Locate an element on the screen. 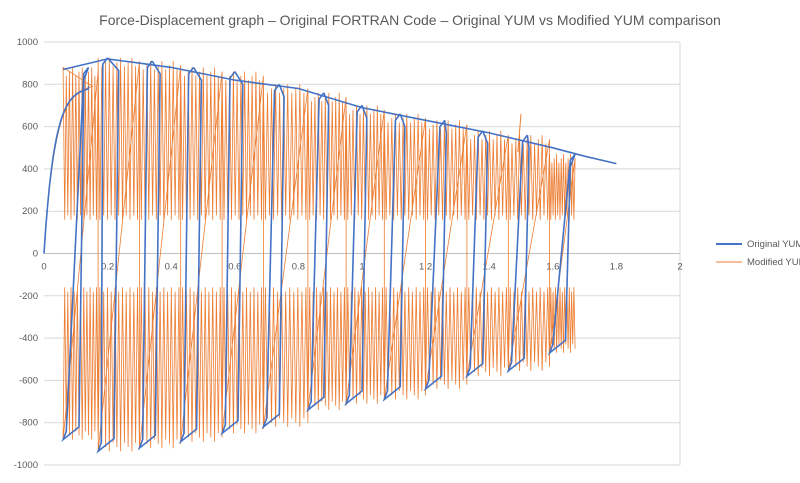  legend-label-modified-yum: Modified YUM is located at coordinates (773, 262).